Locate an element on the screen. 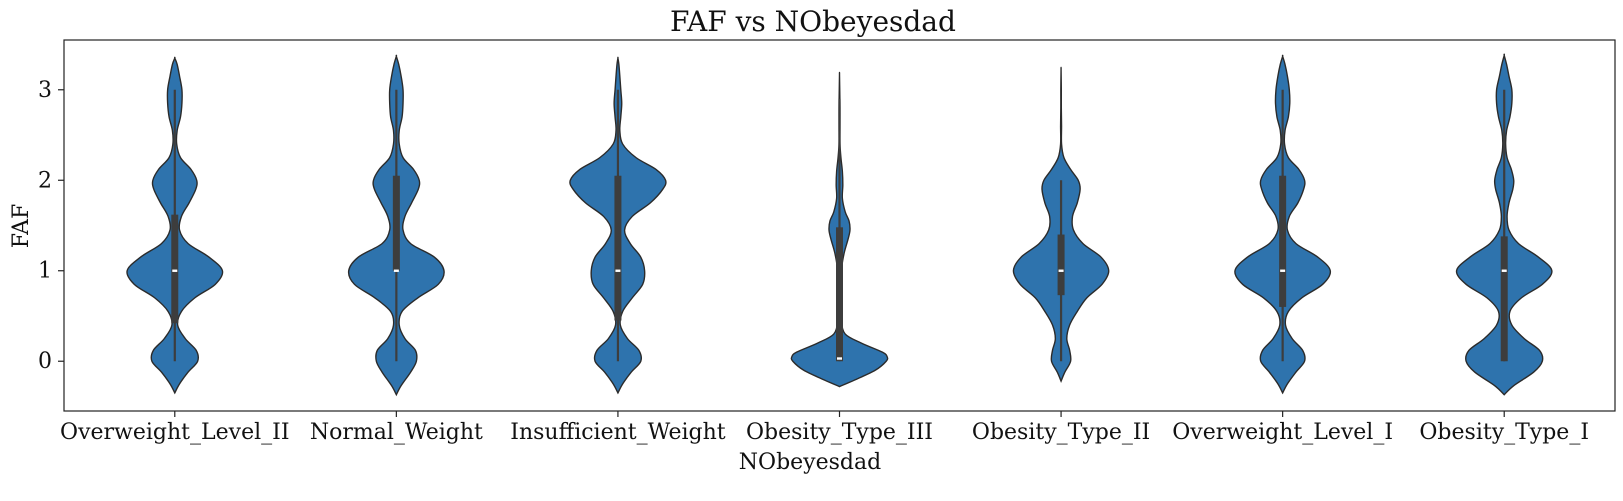 This screenshot has width=1623, height=501. x-tick-label: Overweight_Level_II is located at coordinates (174, 432).